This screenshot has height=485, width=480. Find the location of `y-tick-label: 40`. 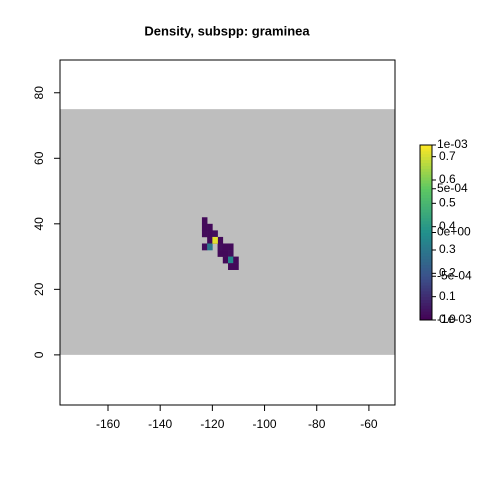

y-tick-label: 40 is located at coordinates (39, 224).